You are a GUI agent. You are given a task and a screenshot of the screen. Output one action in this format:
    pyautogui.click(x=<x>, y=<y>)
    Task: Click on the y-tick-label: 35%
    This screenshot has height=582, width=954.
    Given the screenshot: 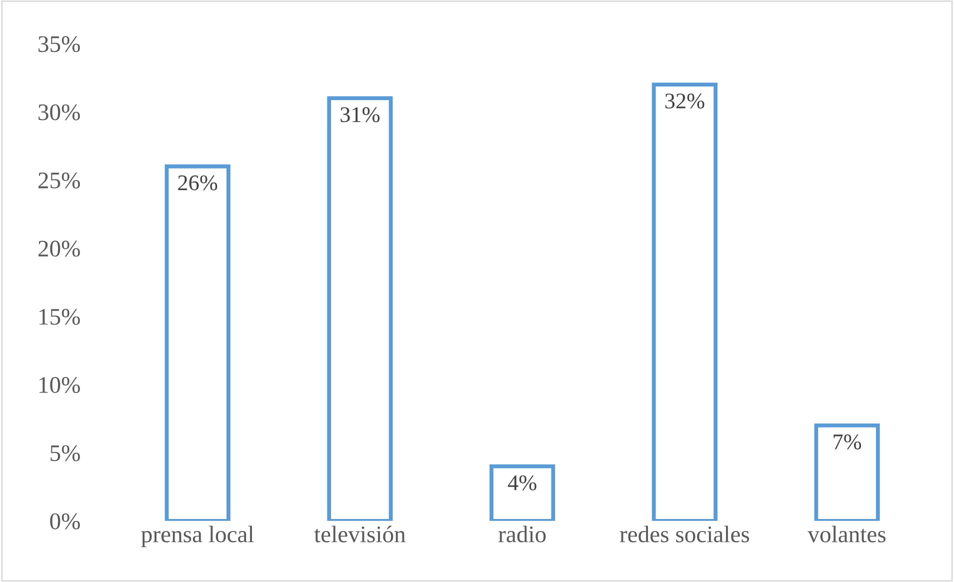 What is the action you would take?
    pyautogui.click(x=59, y=44)
    